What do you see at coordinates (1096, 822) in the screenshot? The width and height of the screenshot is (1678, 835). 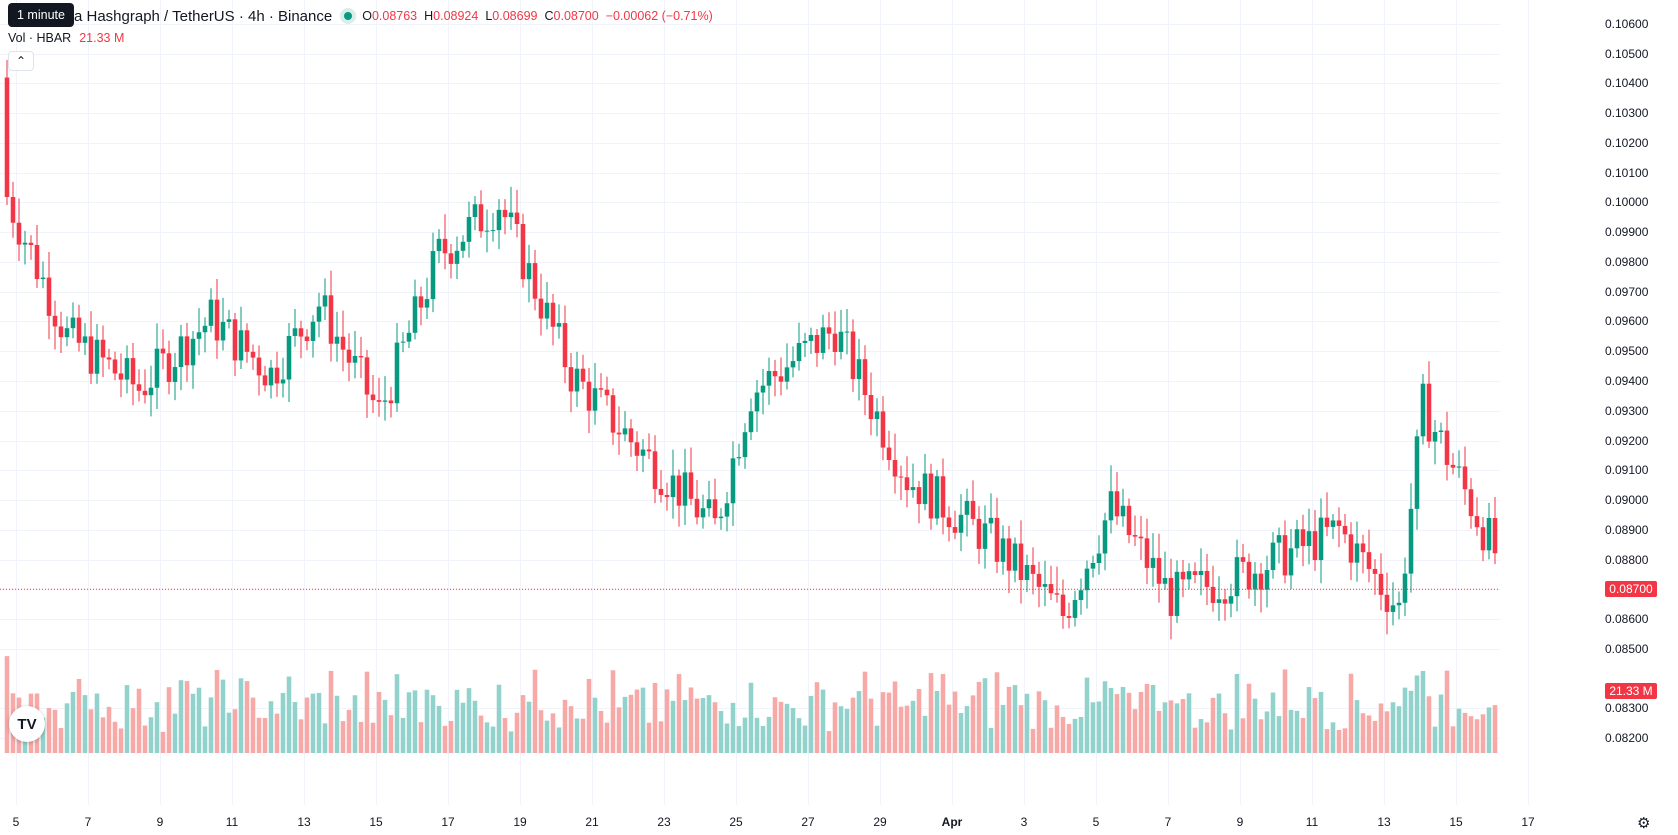 I see `time-tick-label: 5` at bounding box center [1096, 822].